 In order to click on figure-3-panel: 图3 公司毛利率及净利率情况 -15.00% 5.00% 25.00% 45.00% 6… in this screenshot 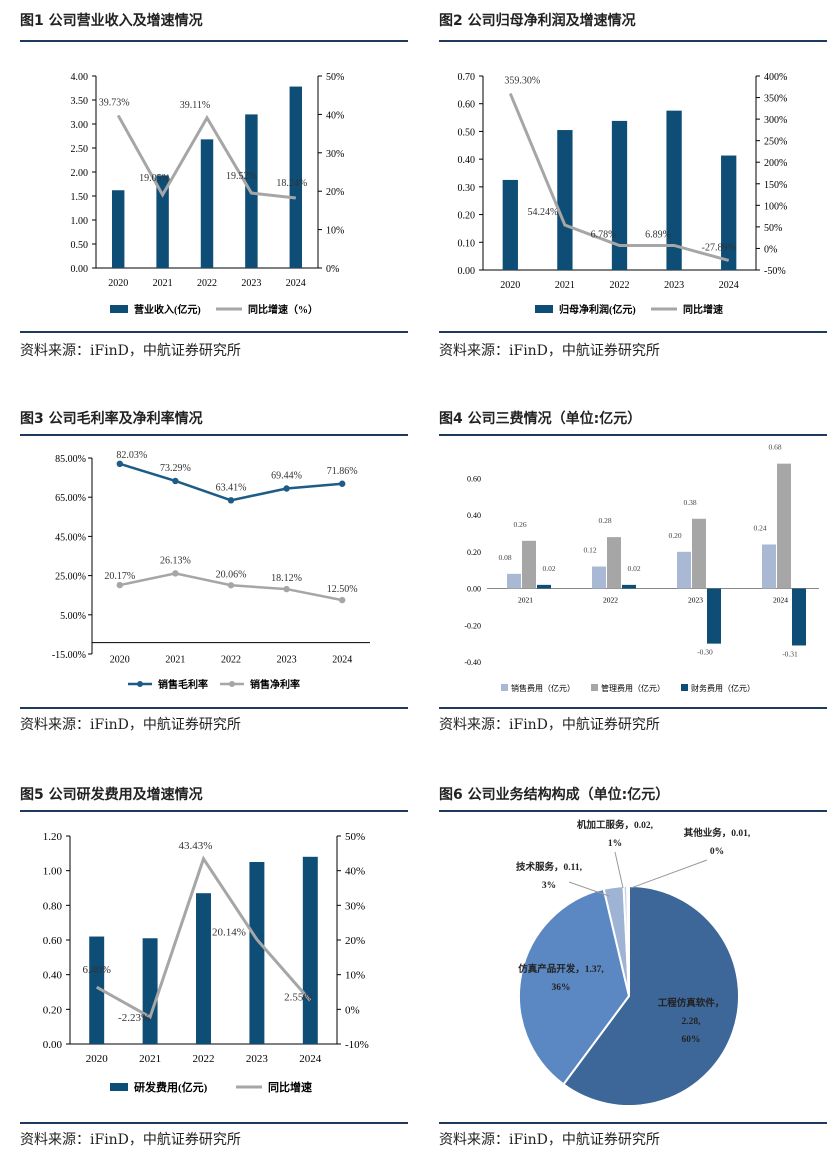, I will do `click(214, 573)`.